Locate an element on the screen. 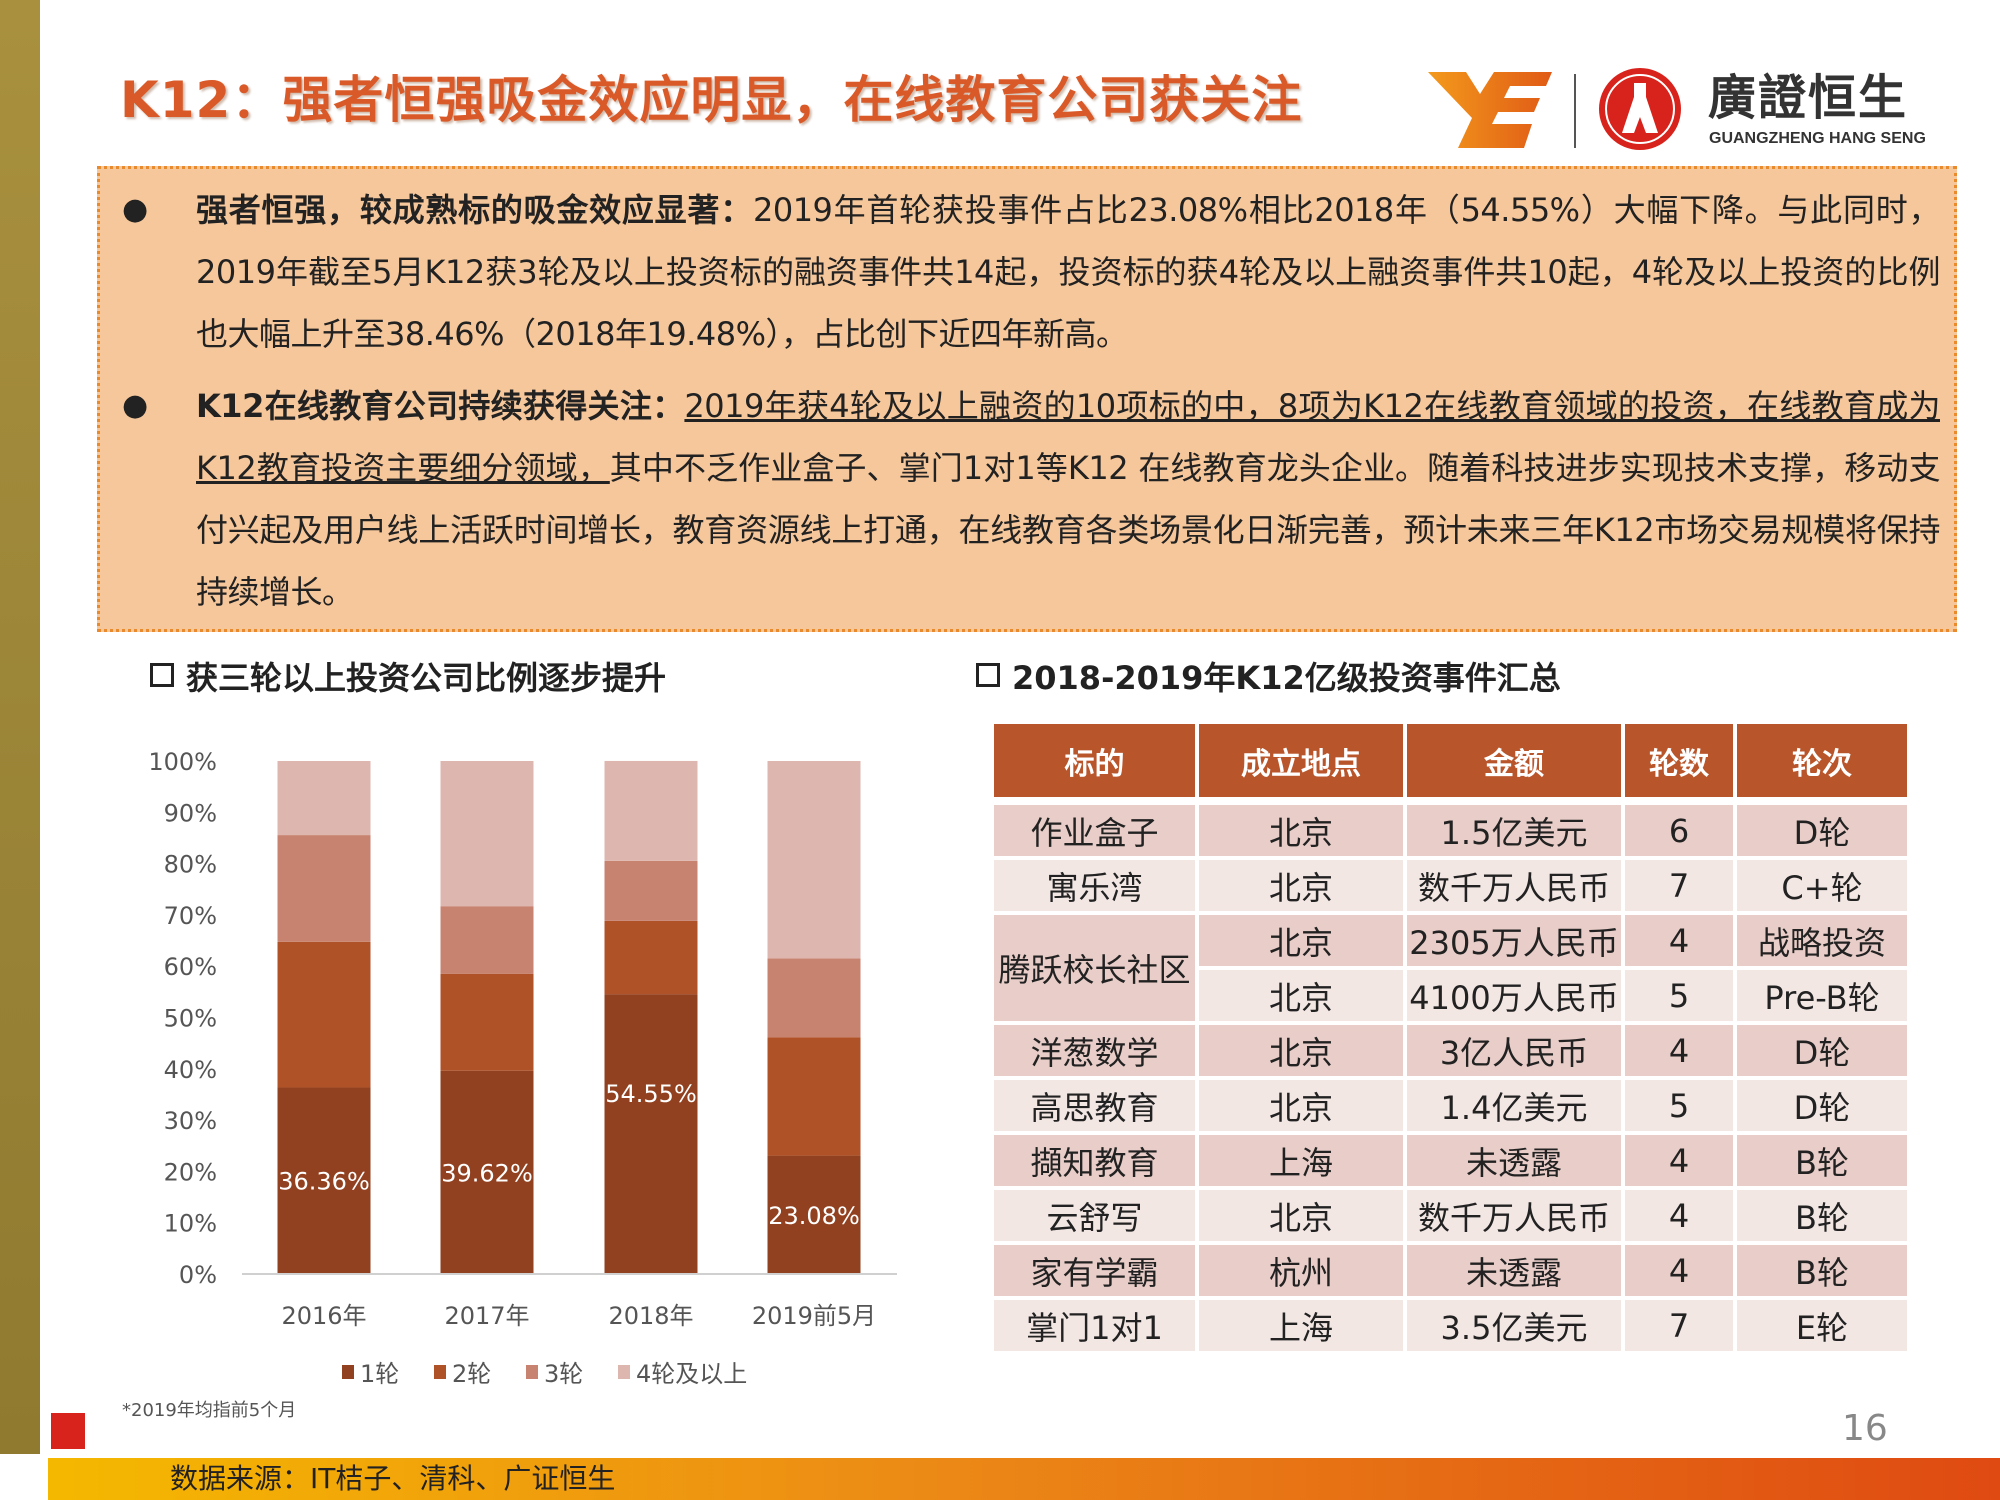  data-label: 39.62% is located at coordinates (487, 1173).